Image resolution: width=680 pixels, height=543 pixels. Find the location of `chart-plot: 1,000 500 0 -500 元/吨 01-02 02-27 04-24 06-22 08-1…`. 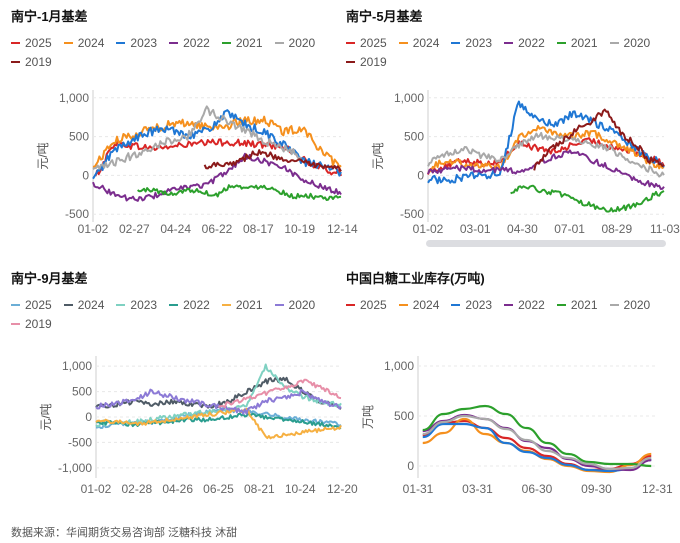

chart-plot: 1,000 500 0 -500 元/吨 01-02 02-27 04-24 06-22 08-1… is located at coordinates (197, 163).